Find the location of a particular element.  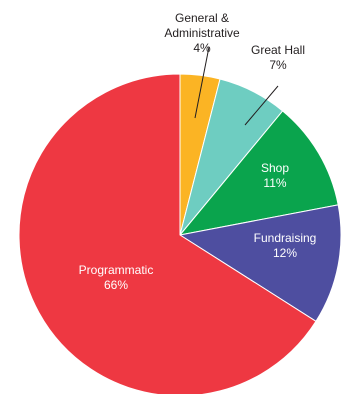

slice-name: Shop is located at coordinates (275, 168).